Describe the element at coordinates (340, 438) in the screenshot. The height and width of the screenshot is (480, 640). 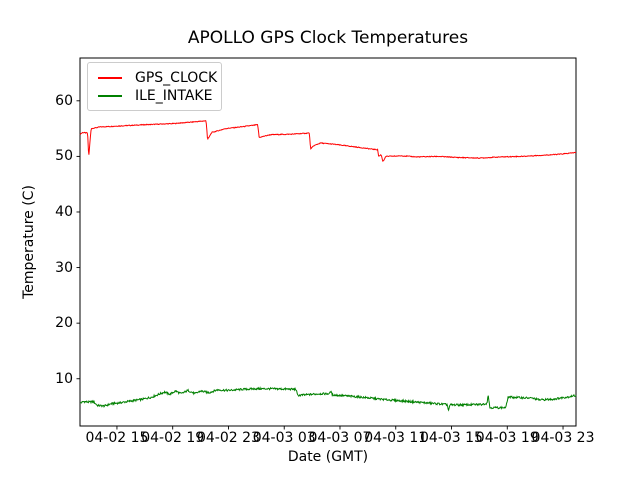
I see `x-tick-label: 04-03 07` at that location.